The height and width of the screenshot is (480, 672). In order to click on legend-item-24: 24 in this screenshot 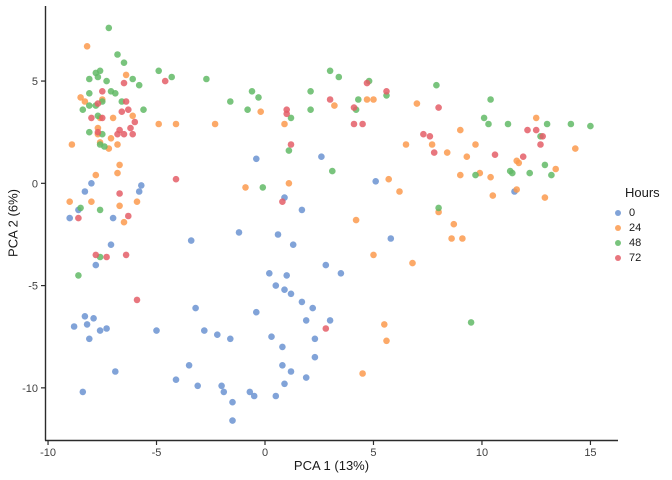, I will do `click(641, 227)`.